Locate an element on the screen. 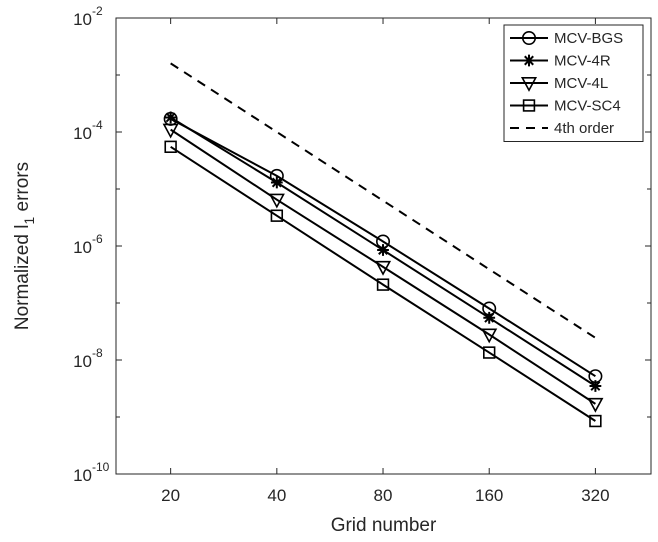 The width and height of the screenshot is (658, 542). legend-entry: MCV-4L is located at coordinates (559, 83).